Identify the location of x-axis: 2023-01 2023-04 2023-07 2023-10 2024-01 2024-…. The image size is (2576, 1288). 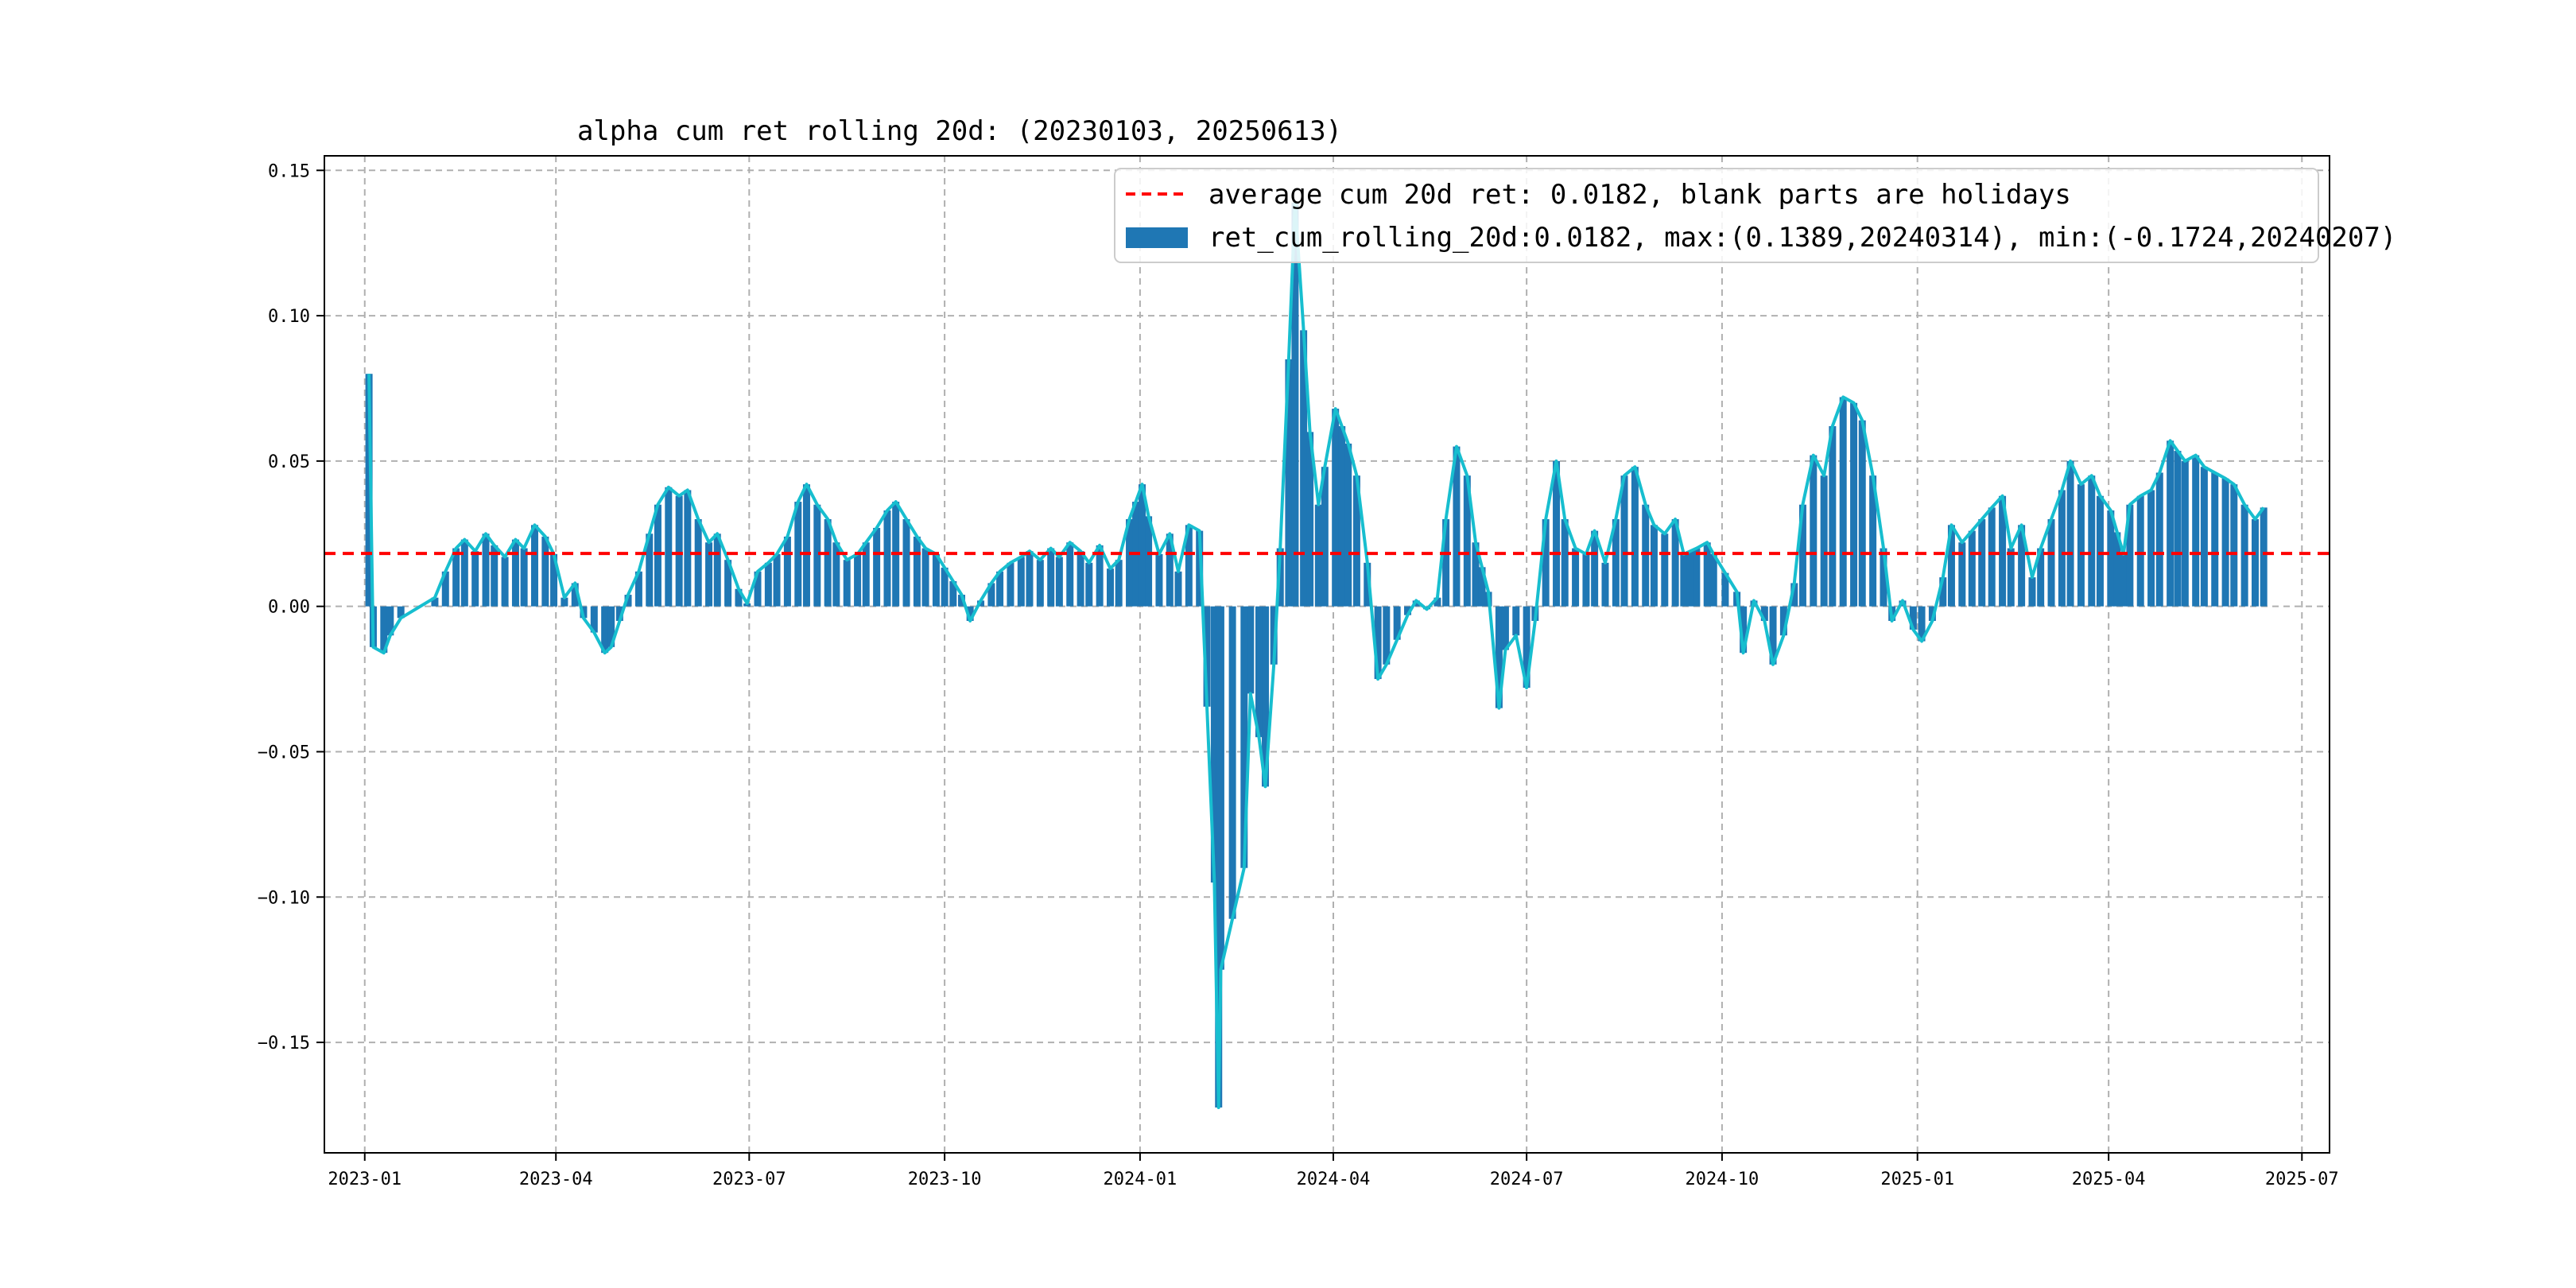
(1333, 1171).